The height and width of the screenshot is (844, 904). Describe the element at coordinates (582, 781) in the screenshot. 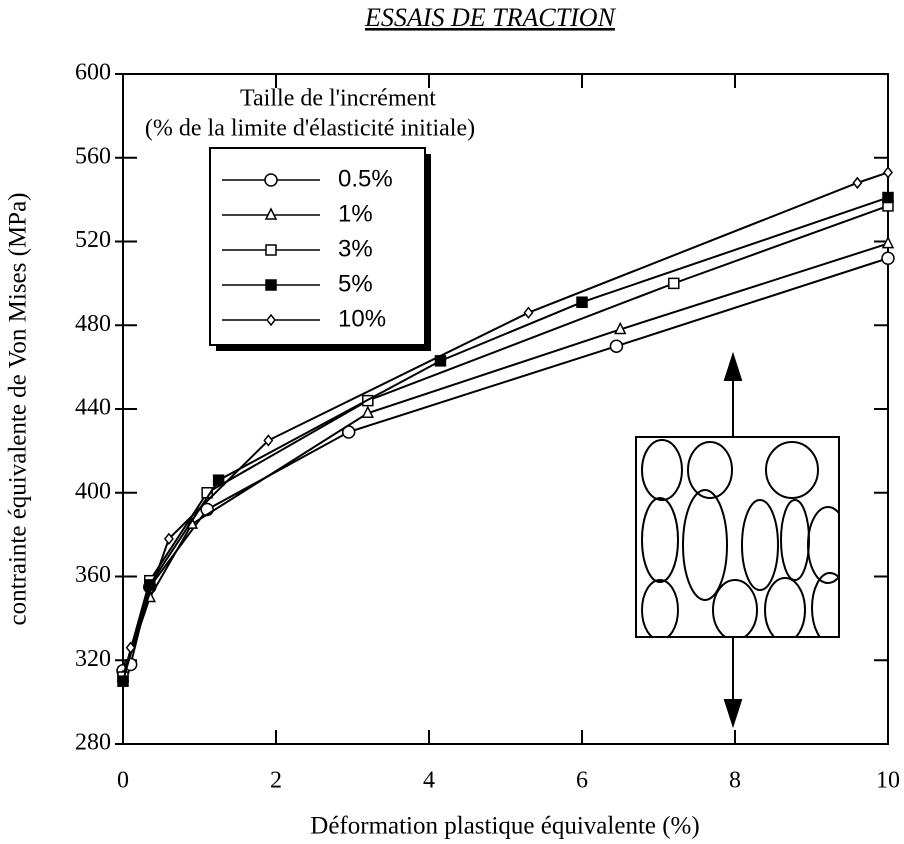

I see `x-tick-label: 6` at that location.